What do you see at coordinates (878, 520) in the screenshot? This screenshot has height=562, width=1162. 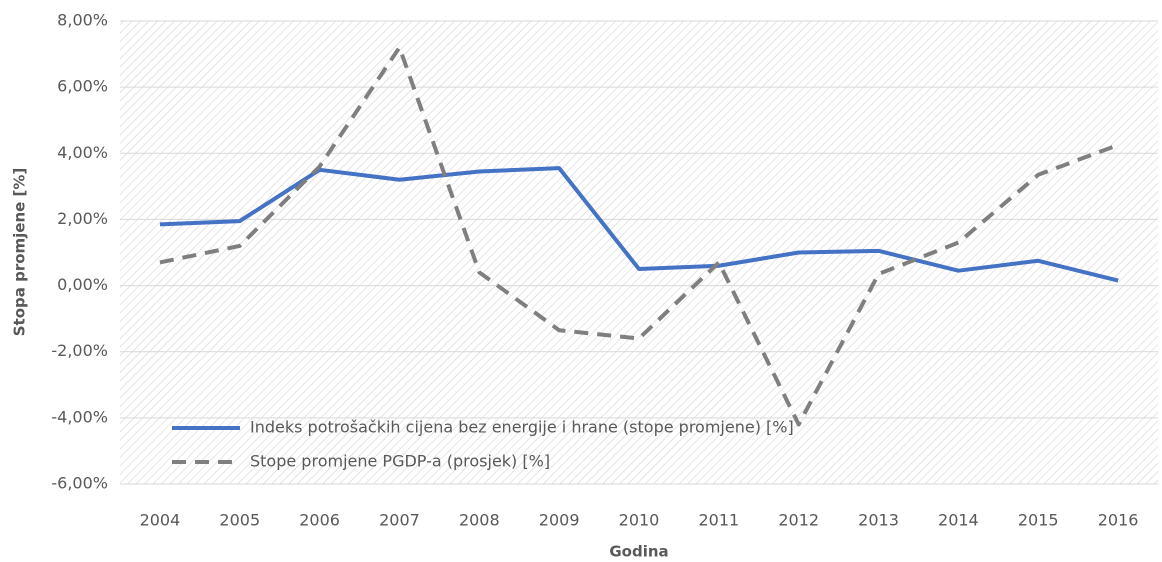 I see `x-tick-label: 2013` at bounding box center [878, 520].